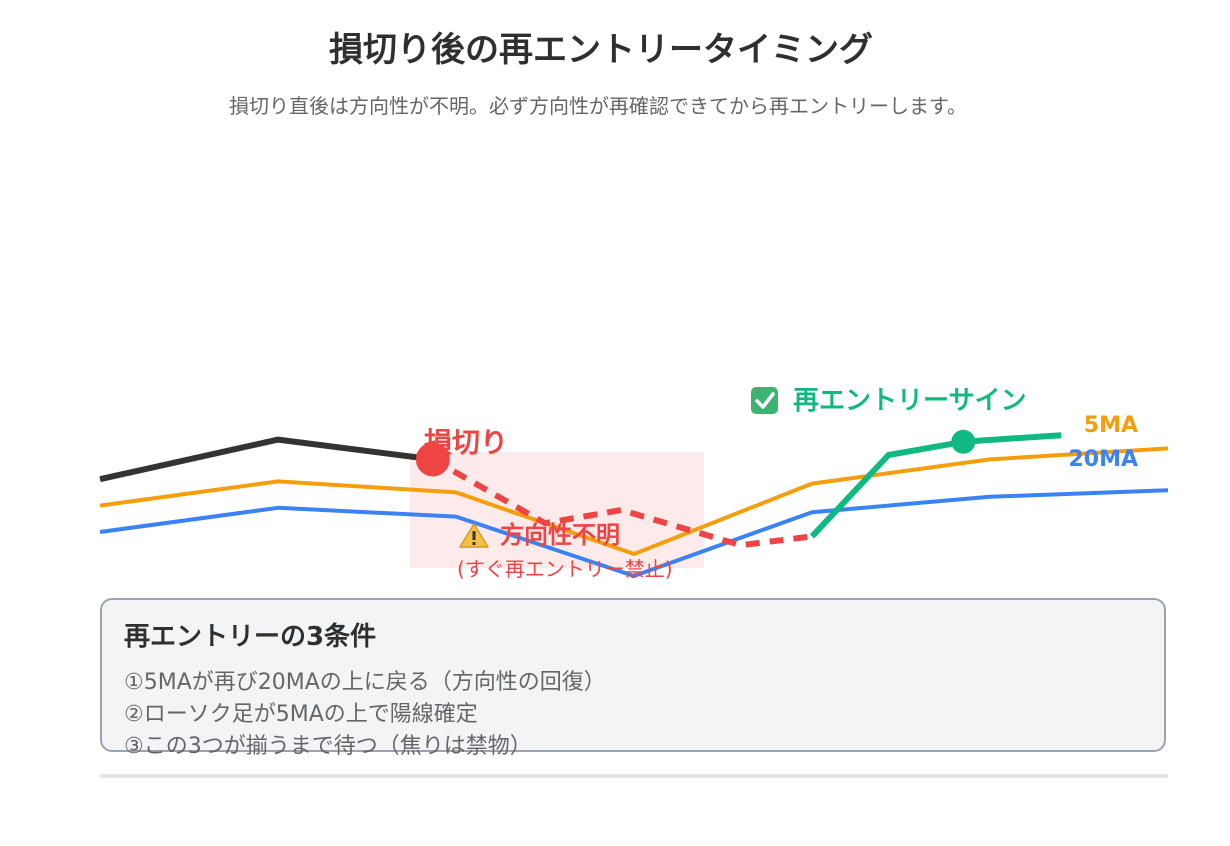 Image resolution: width=1230 pixels, height=846 pixels. What do you see at coordinates (266, 459) in the screenshot?
I see `price-line-before-stop` at bounding box center [266, 459].